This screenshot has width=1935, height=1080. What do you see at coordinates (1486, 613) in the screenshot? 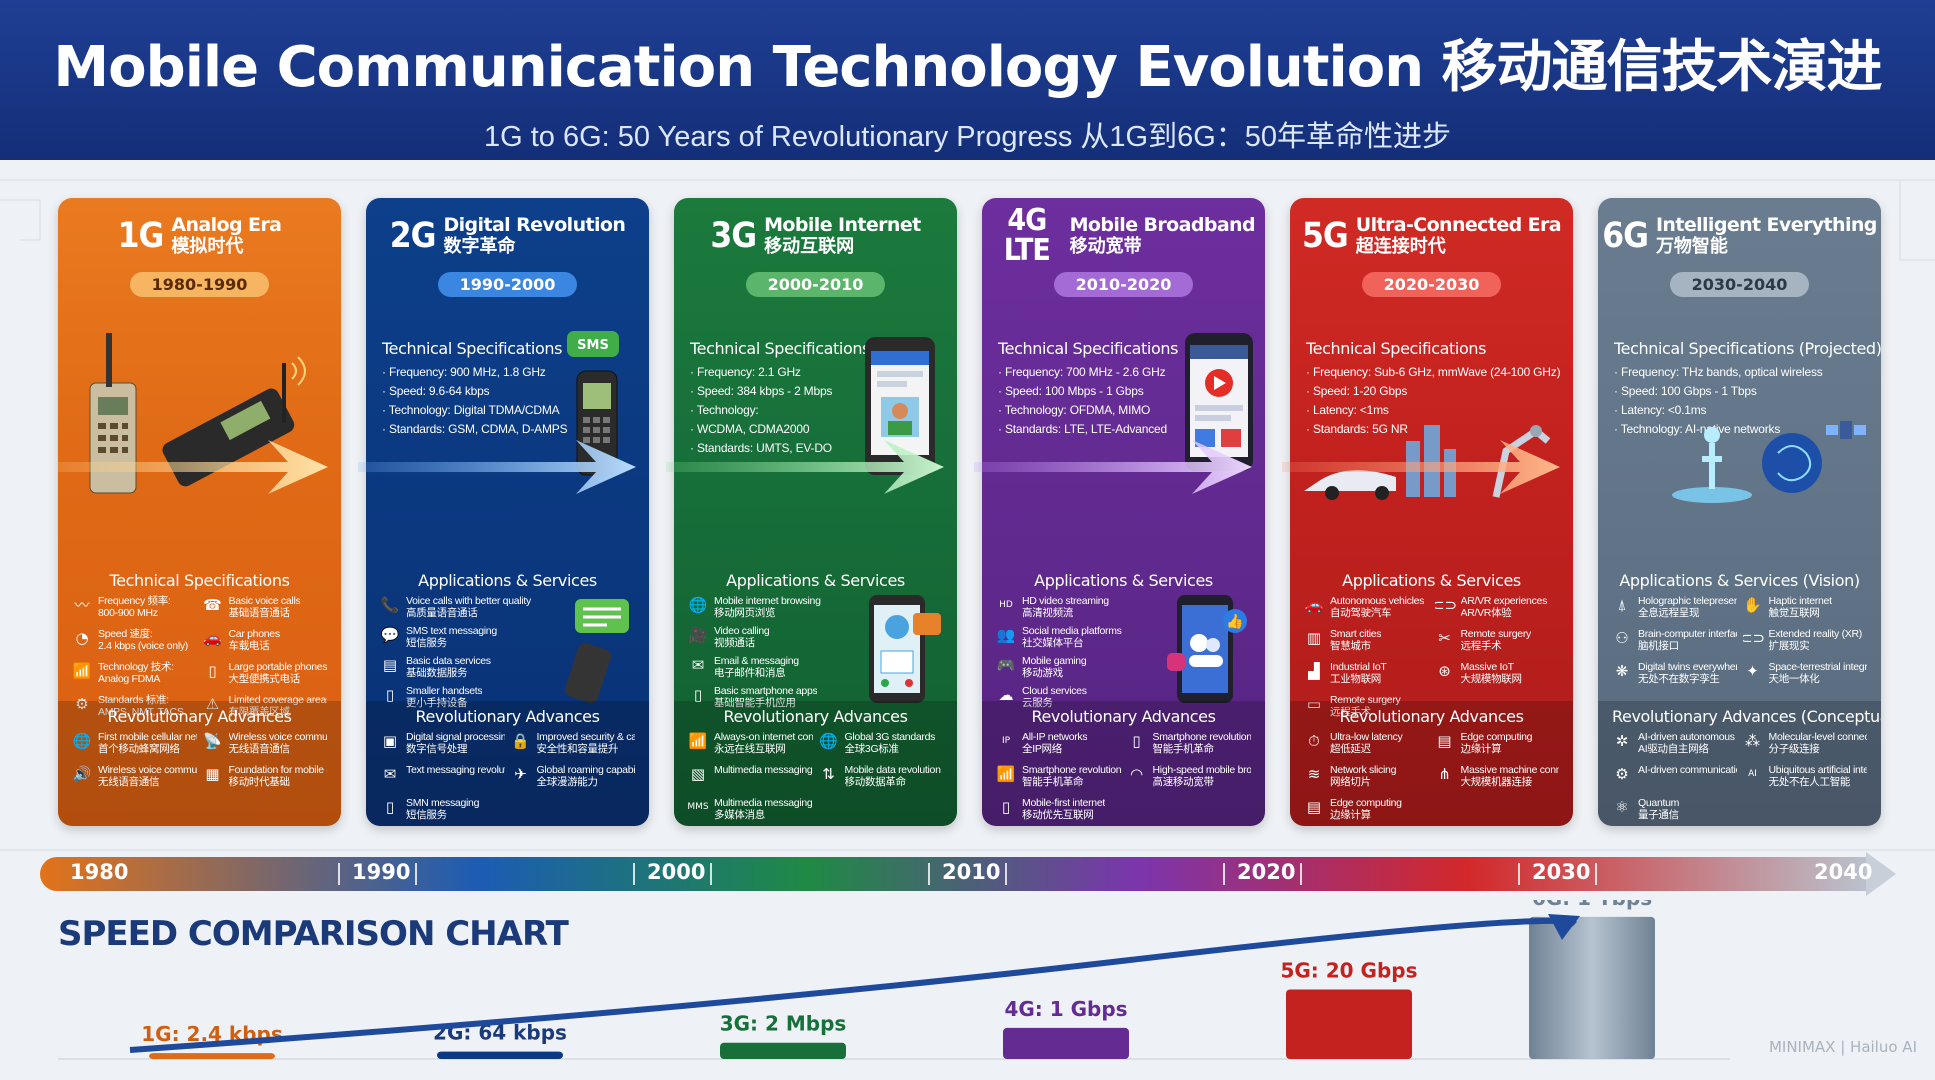
I see `item-label-cn: AR/VR体验` at bounding box center [1486, 613].